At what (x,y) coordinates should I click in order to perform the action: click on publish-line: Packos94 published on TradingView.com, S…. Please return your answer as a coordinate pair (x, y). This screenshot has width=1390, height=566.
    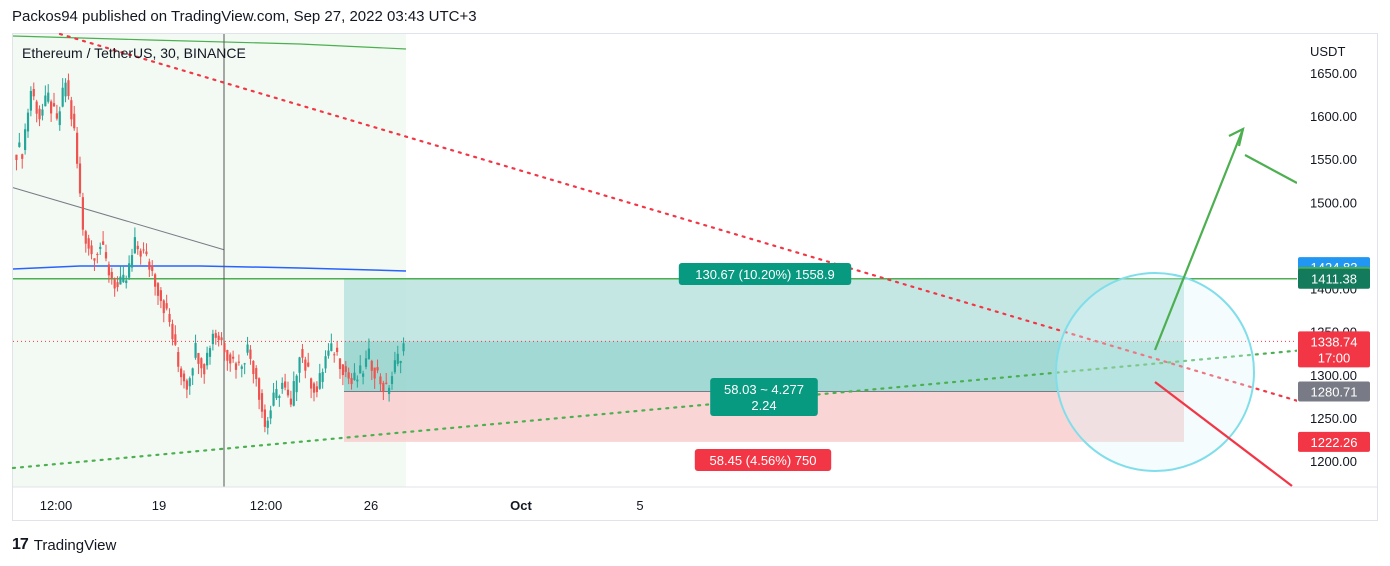
    Looking at the image, I should click on (244, 16).